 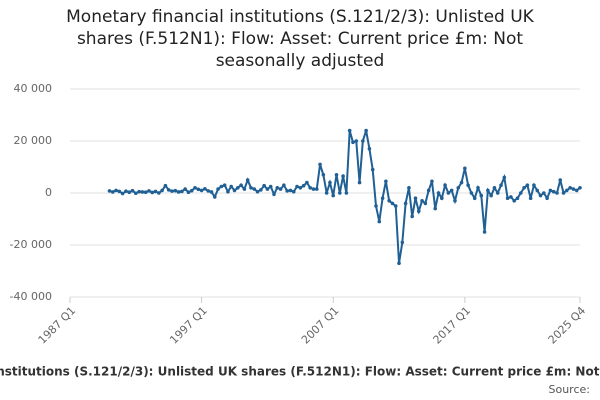 I want to click on x-tick-label: 2007 Q1, so click(x=320, y=325).